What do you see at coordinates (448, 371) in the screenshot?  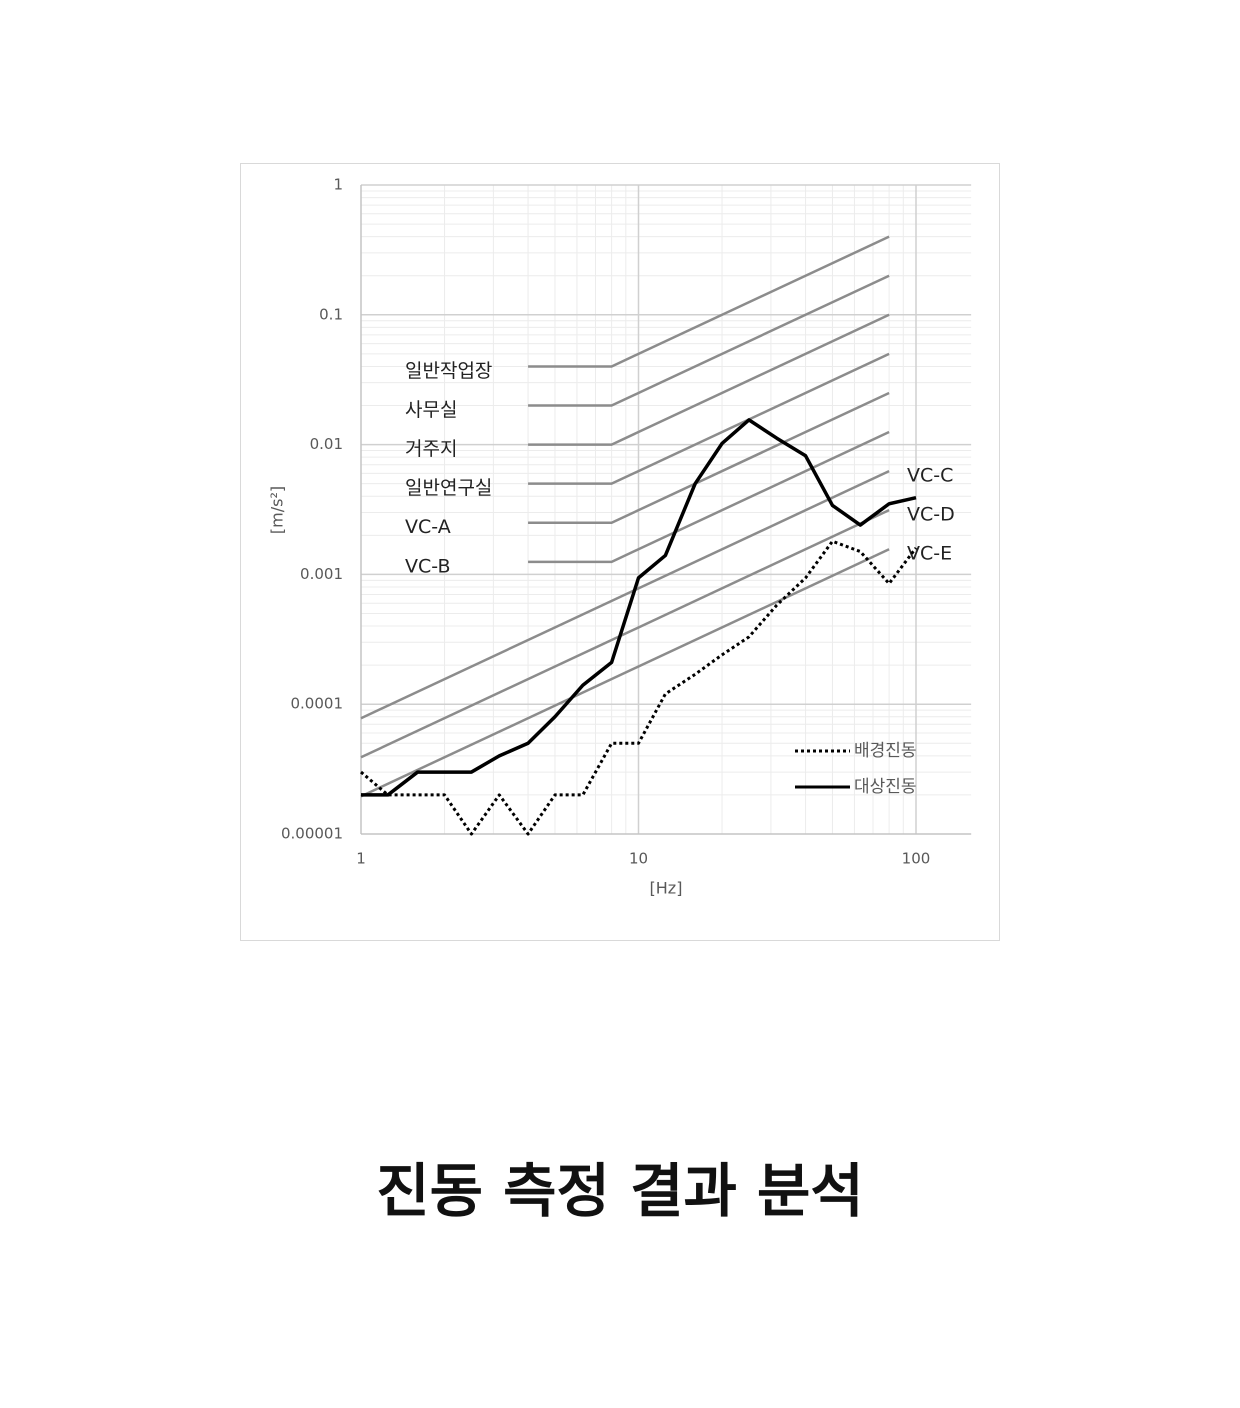 I see `criterion-label: 일반작업장` at bounding box center [448, 371].